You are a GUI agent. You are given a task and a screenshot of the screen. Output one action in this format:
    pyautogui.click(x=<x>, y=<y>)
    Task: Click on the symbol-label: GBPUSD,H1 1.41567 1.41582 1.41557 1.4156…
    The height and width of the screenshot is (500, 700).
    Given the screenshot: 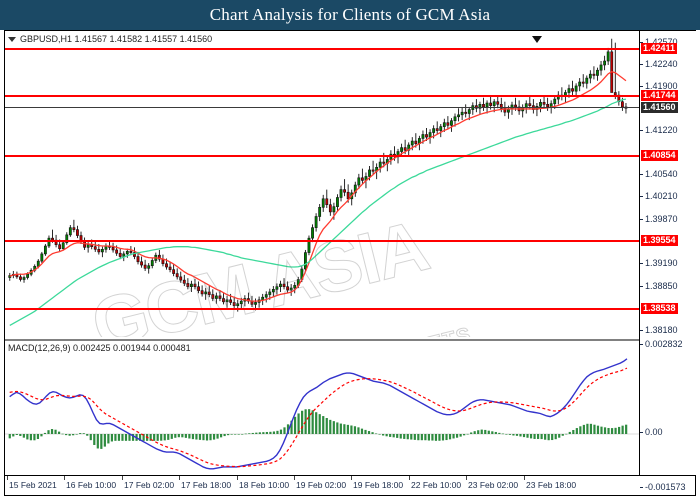 What is the action you would take?
    pyautogui.click(x=110, y=39)
    